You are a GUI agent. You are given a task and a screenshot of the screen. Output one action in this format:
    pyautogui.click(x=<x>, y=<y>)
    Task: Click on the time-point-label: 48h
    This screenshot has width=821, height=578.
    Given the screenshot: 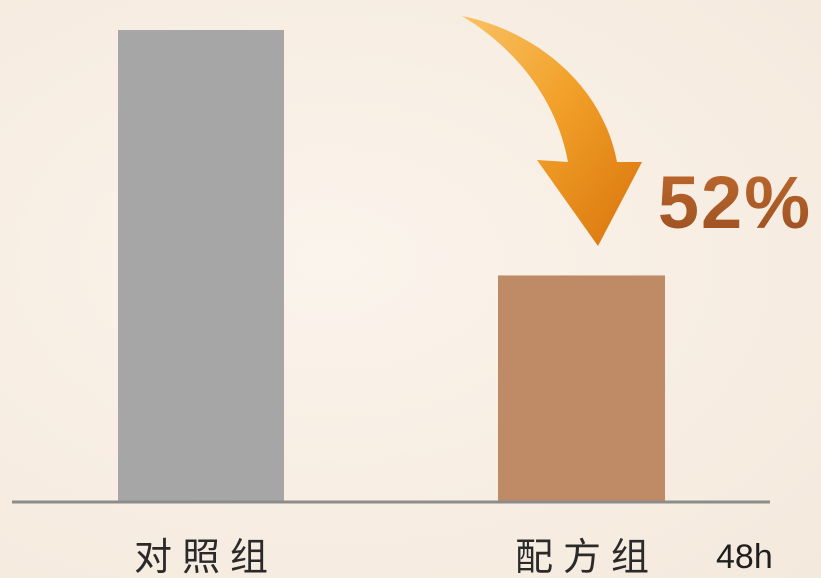 What is the action you would take?
    pyautogui.click(x=744, y=557)
    